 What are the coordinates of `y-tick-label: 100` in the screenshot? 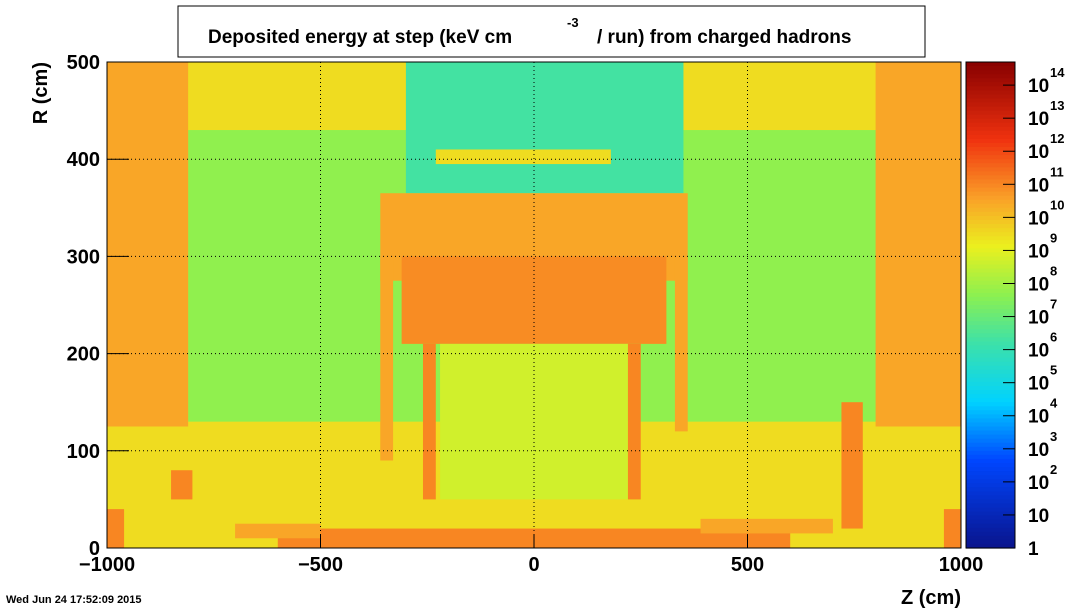 It's located at (83, 452).